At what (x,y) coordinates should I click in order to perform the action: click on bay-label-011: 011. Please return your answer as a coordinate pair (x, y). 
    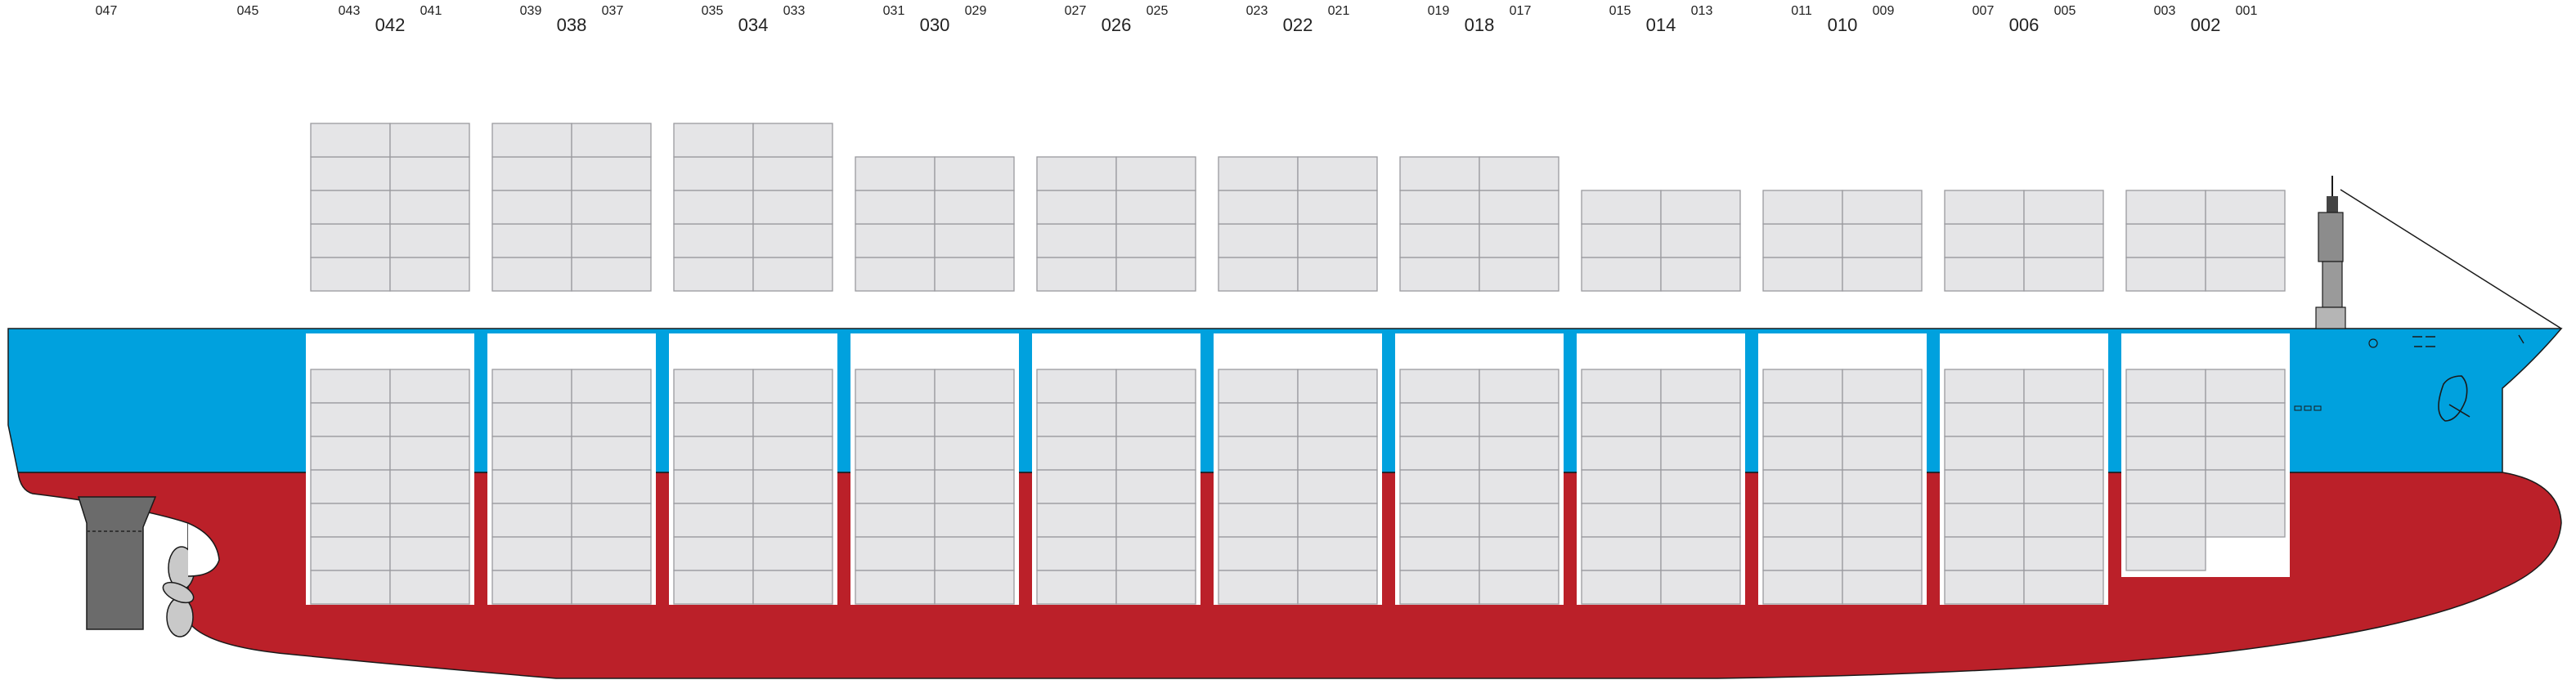
    Looking at the image, I should click on (1802, 11).